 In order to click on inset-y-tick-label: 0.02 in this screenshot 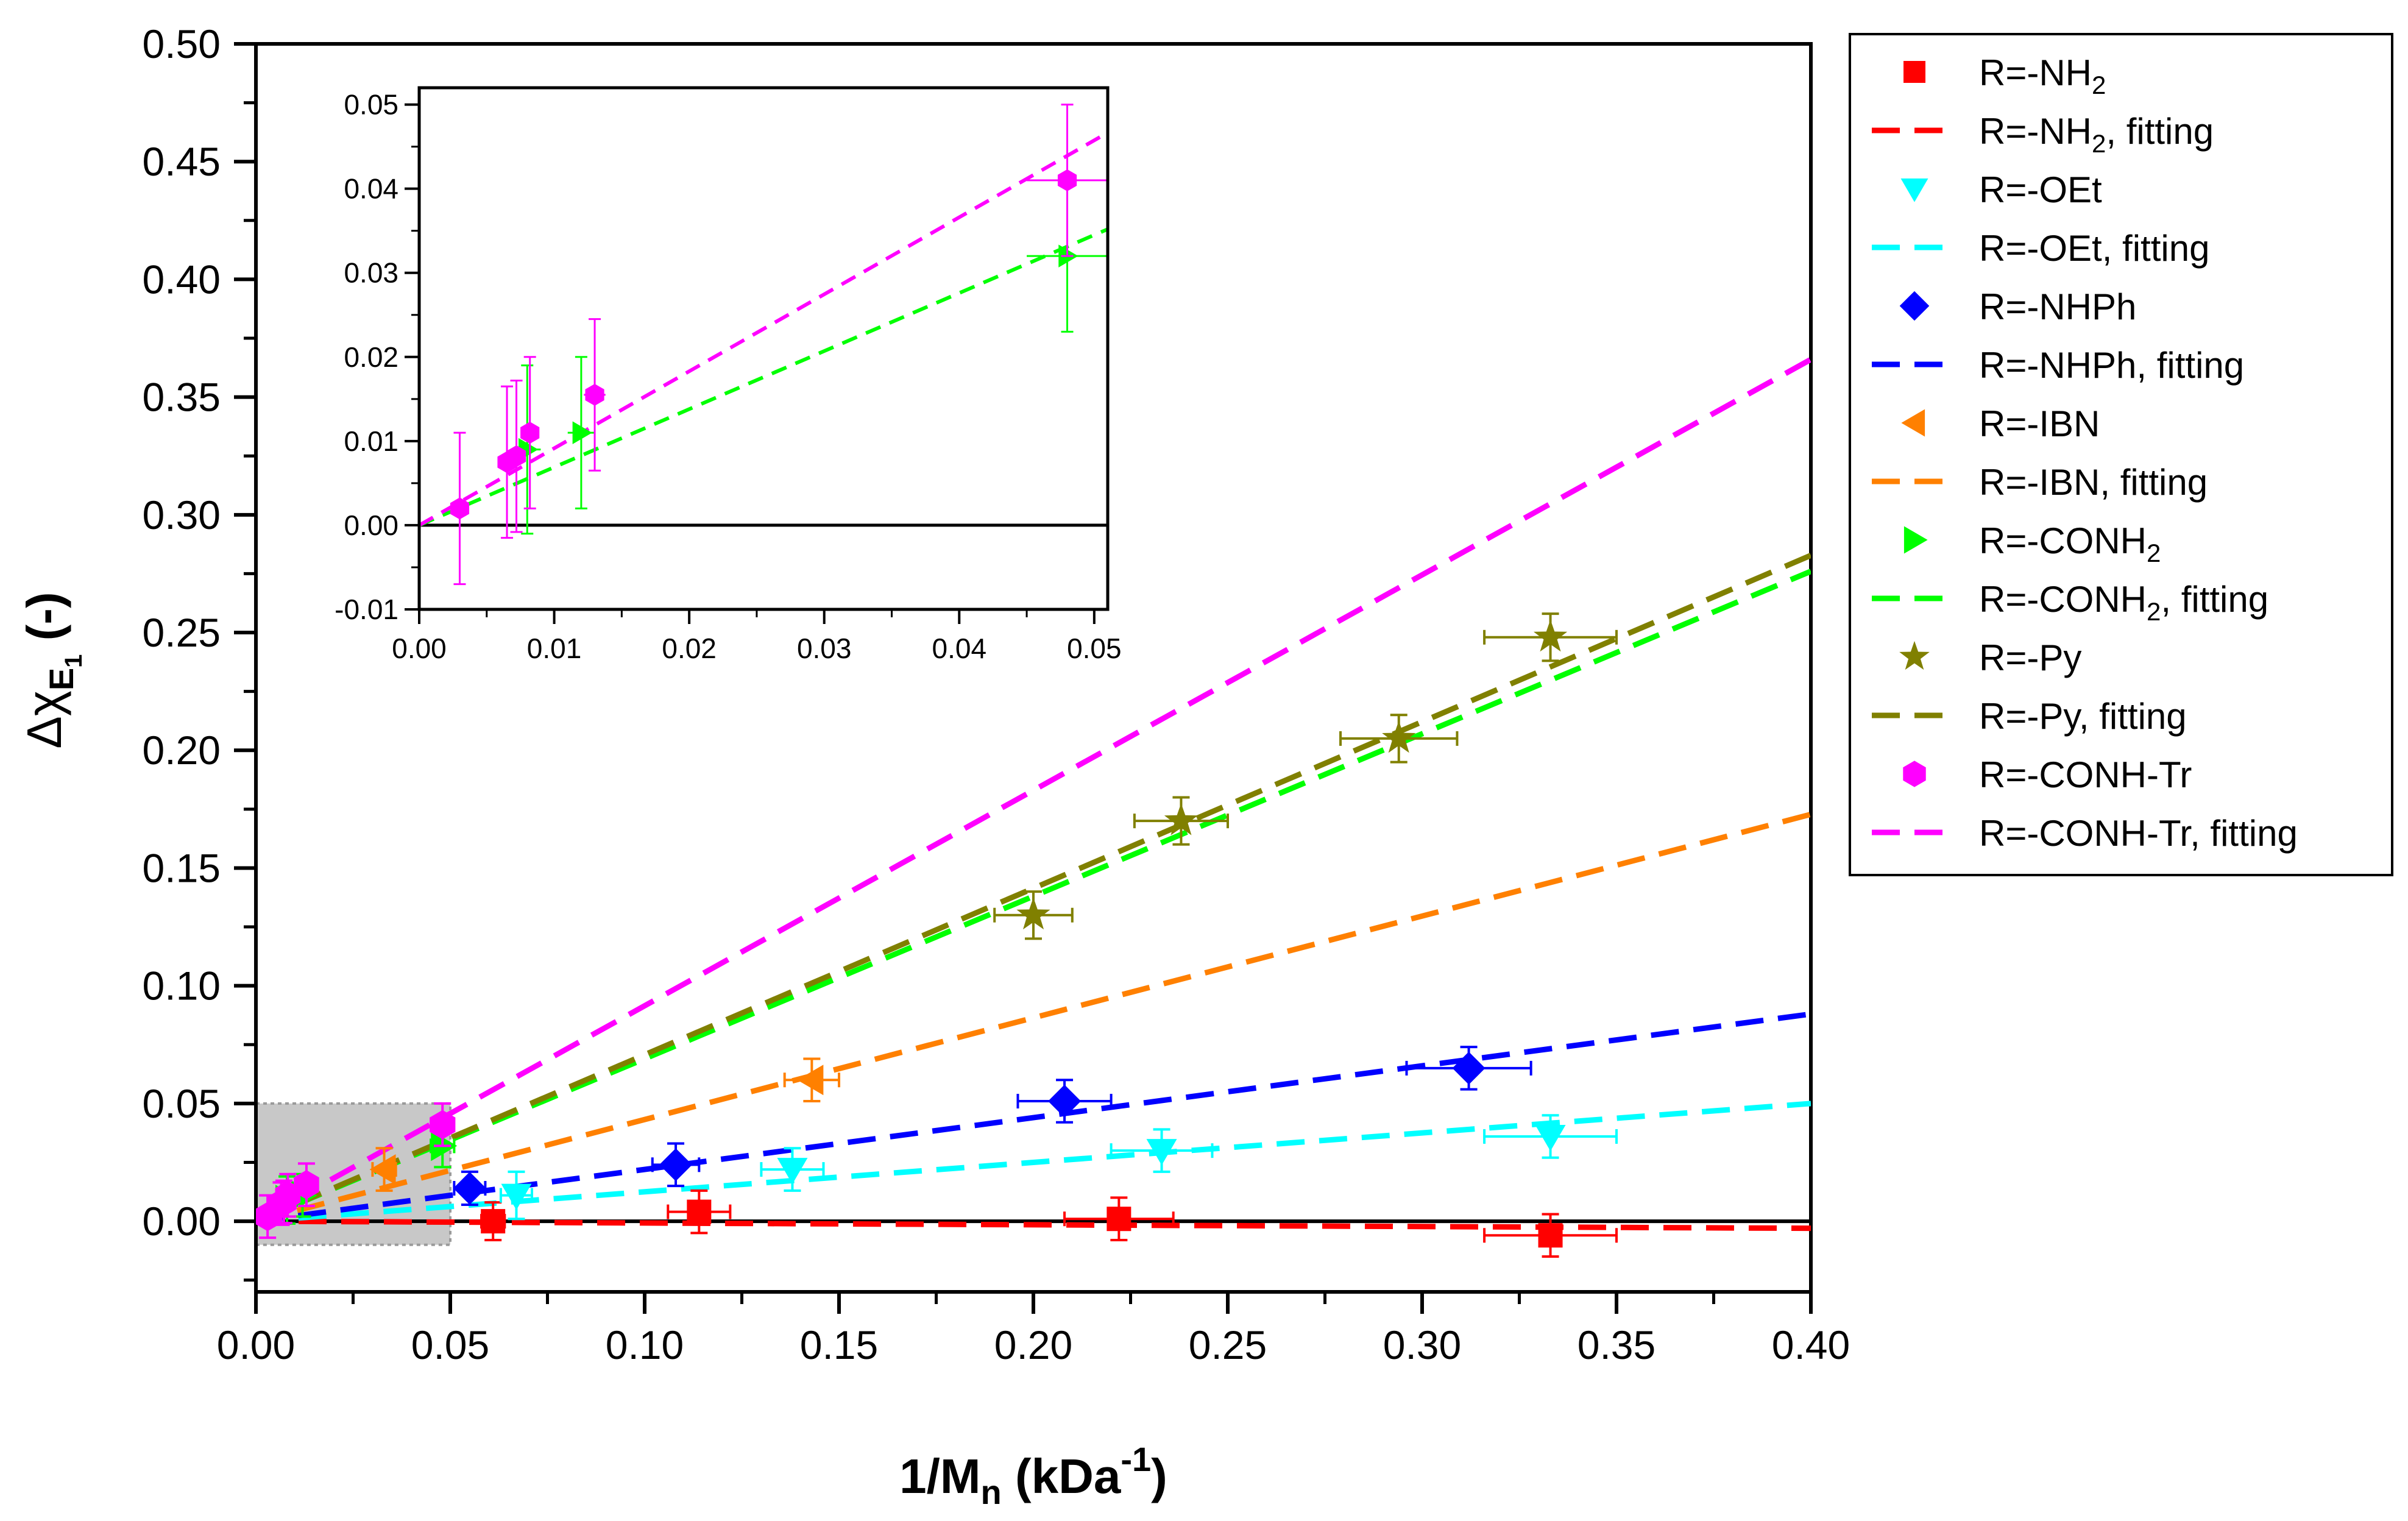, I will do `click(371, 357)`.